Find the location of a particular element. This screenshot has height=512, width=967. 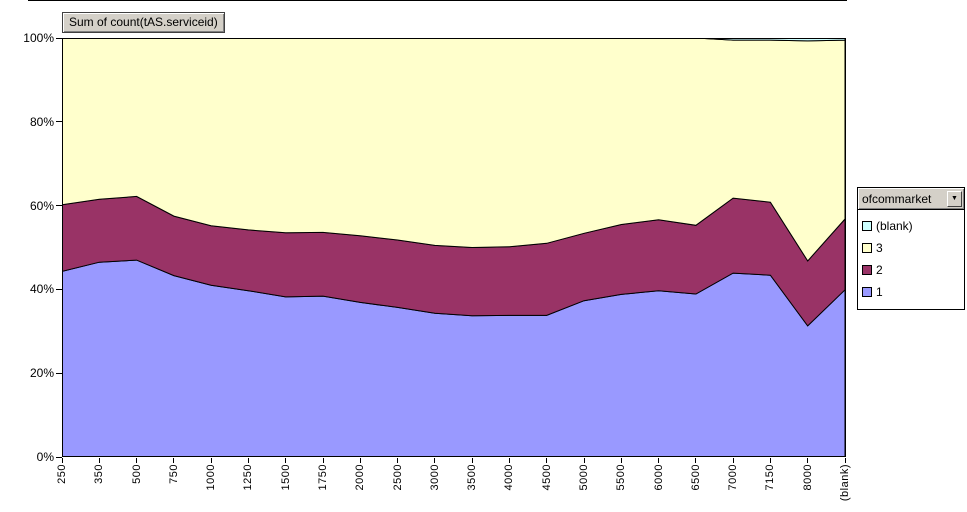

x-axis-label-text: 4000 is located at coordinates (509, 477).